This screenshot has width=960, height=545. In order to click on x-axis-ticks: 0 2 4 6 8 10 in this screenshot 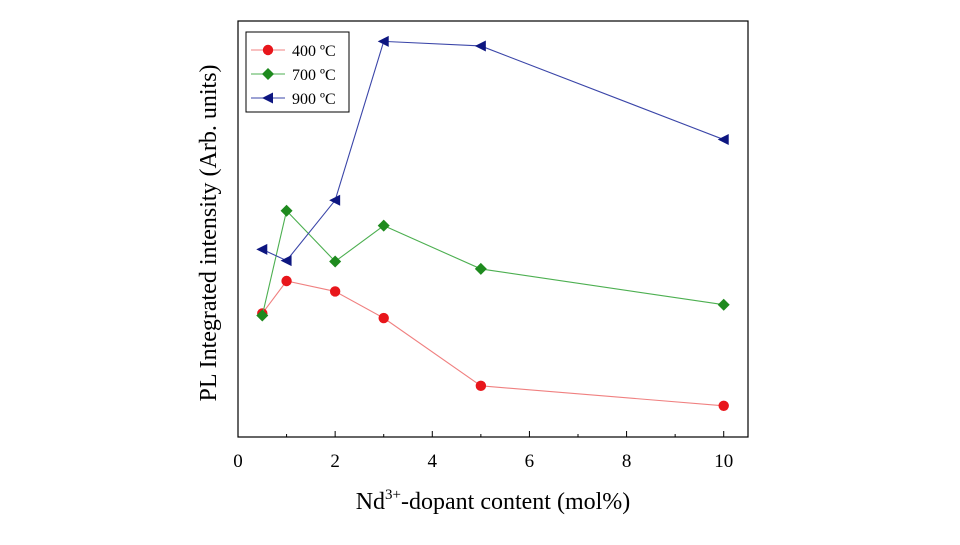, I will do `click(483, 451)`.